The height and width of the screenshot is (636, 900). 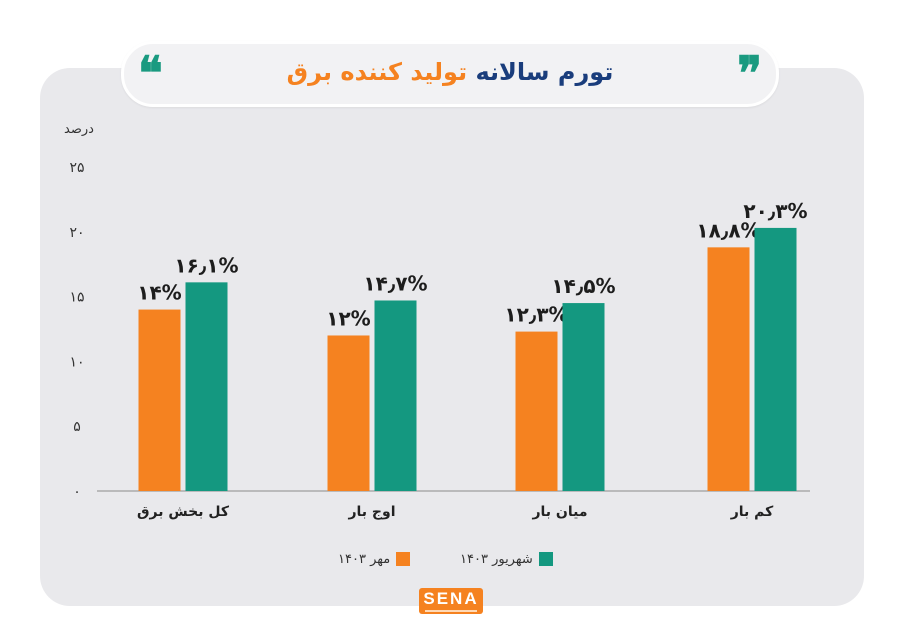 What do you see at coordinates (76, 233) in the screenshot?
I see `y-tick-label: ۲۰` at bounding box center [76, 233].